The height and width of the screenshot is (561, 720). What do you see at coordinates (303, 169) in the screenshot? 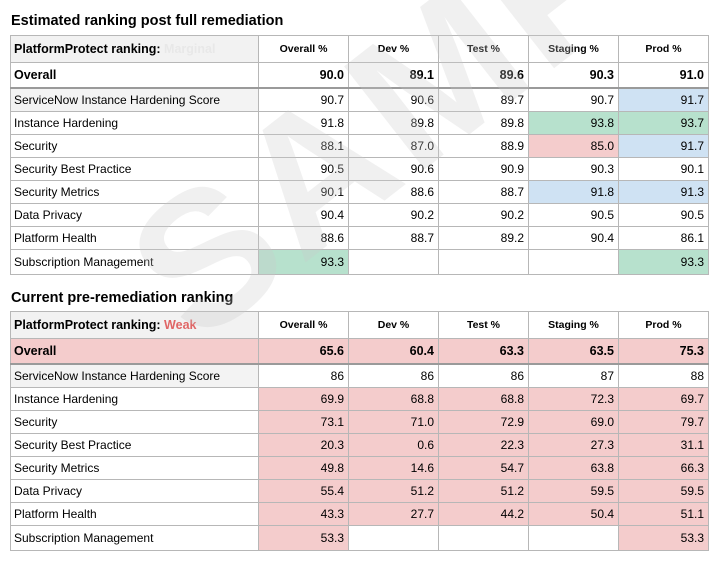
I see `cell-overall: 90.5` at bounding box center [303, 169].